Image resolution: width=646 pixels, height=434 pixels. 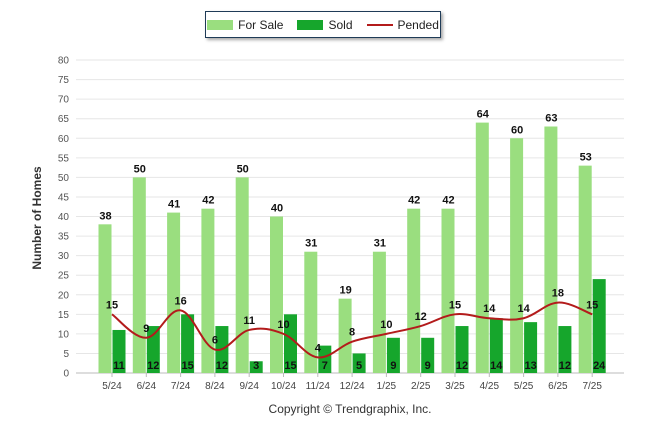 What do you see at coordinates (340, 24) in the screenshot?
I see `legend-label-sold: Sold` at bounding box center [340, 24].